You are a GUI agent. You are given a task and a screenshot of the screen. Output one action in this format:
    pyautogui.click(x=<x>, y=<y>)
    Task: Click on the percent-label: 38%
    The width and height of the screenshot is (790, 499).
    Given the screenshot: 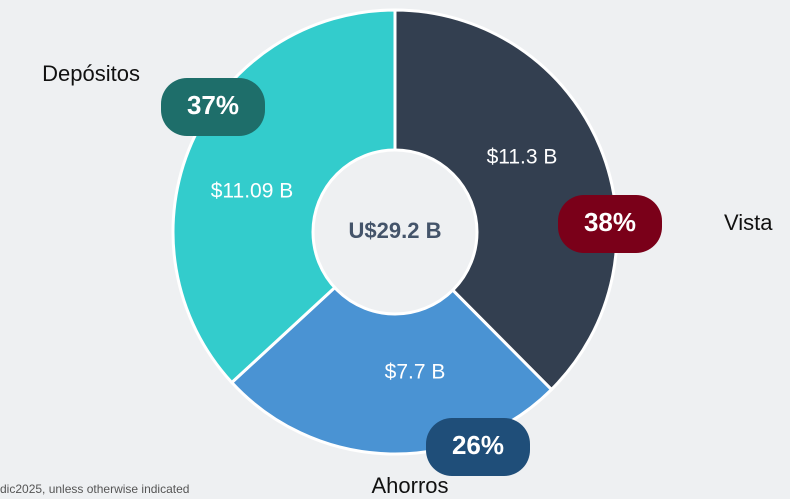 What is the action you would take?
    pyautogui.click(x=610, y=222)
    